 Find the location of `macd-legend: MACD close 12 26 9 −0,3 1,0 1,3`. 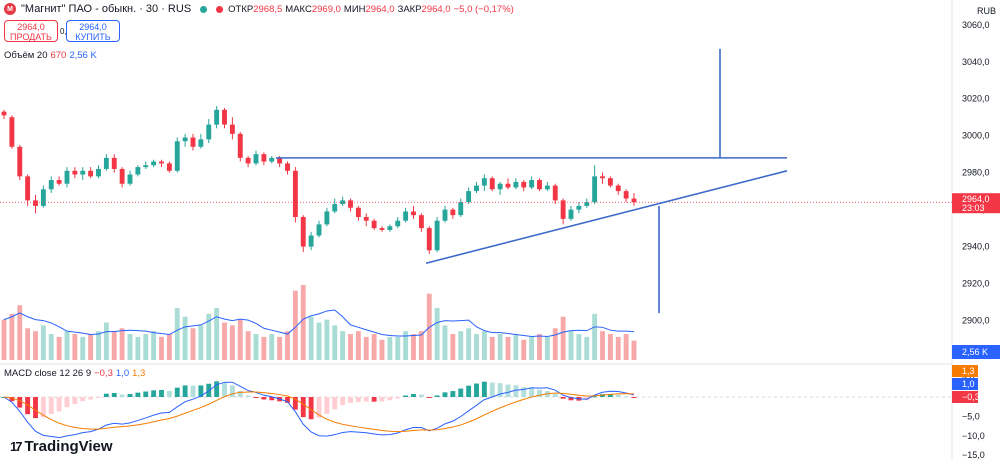

macd-legend: MACD close 12 26 9 −0,3 1,0 1,3 is located at coordinates (74, 373).